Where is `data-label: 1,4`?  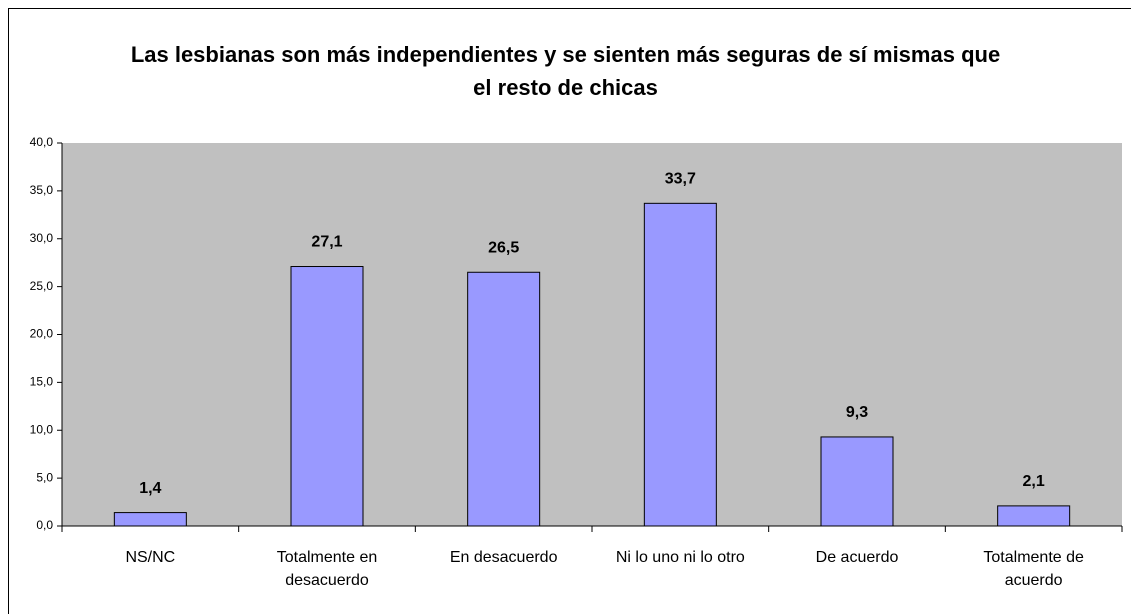
data-label: 1,4 is located at coordinates (150, 488).